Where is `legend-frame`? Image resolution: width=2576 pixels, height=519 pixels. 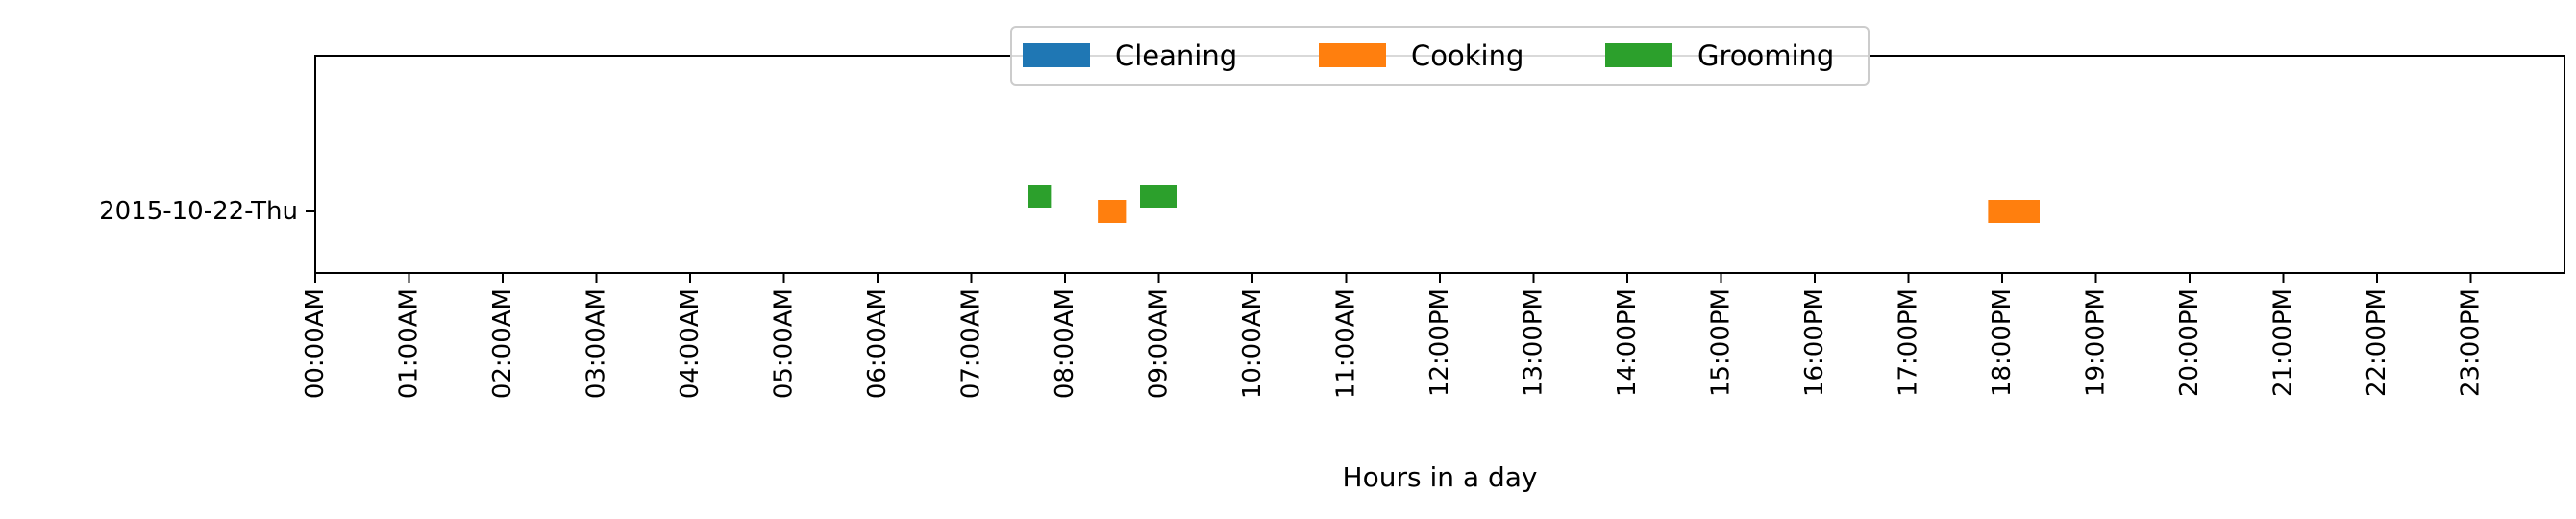
legend-frame is located at coordinates (1440, 56).